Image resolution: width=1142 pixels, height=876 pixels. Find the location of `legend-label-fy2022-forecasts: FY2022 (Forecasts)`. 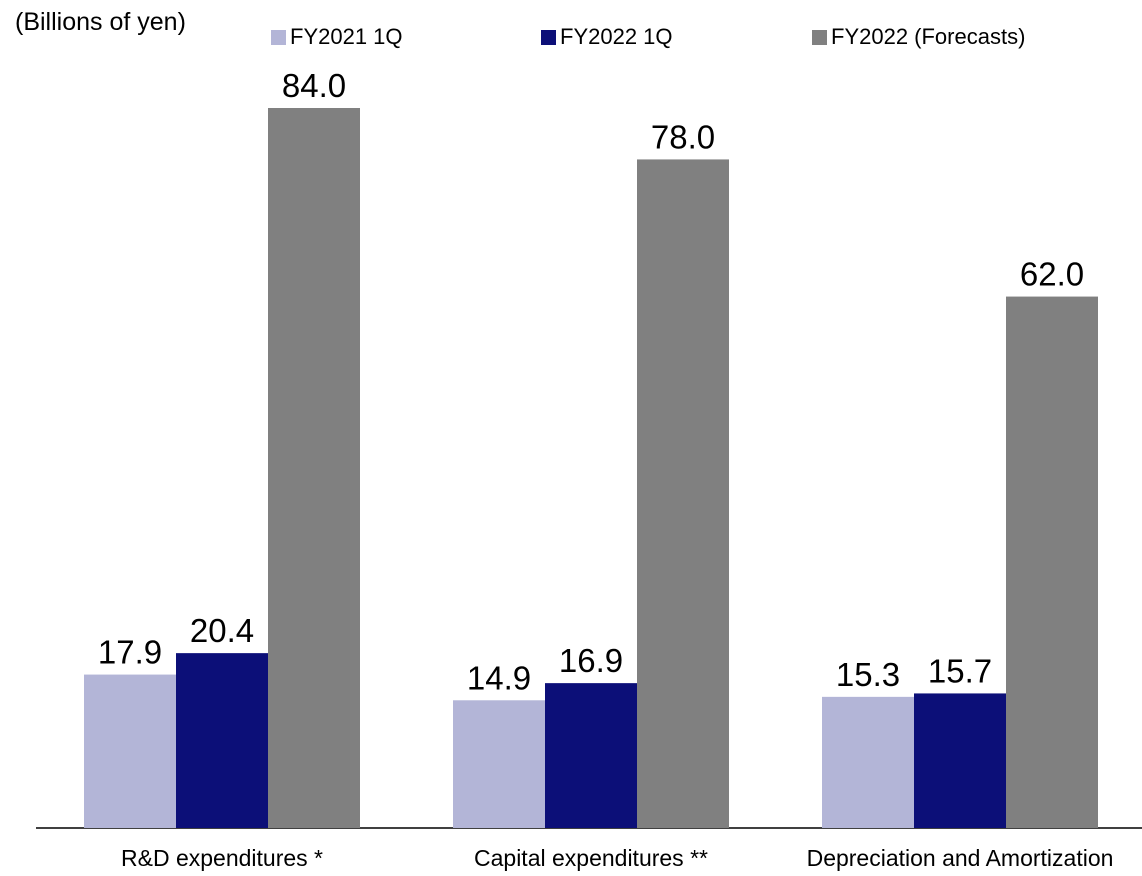

legend-label-fy2022-forecasts: FY2022 (Forecasts) is located at coordinates (928, 36).